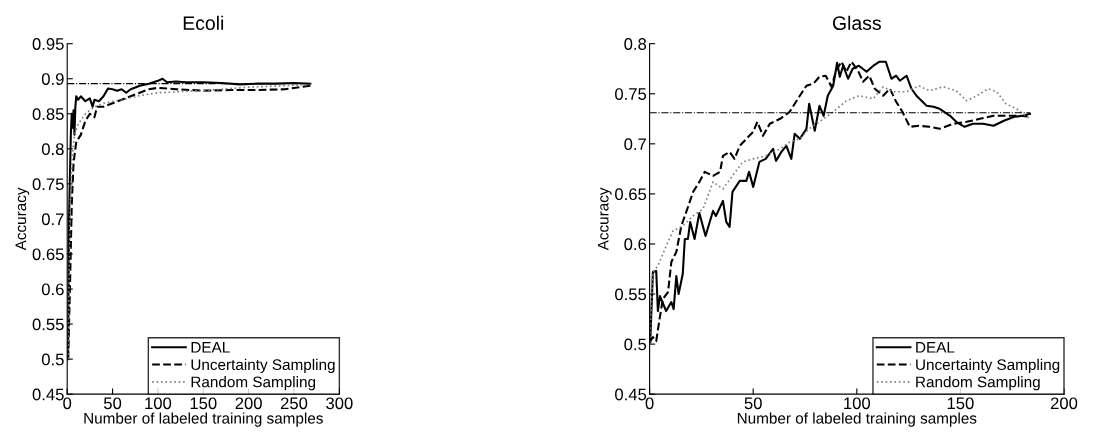  Describe the element at coordinates (203, 22) in the screenshot. I see `chart-title: Ecoli` at that location.